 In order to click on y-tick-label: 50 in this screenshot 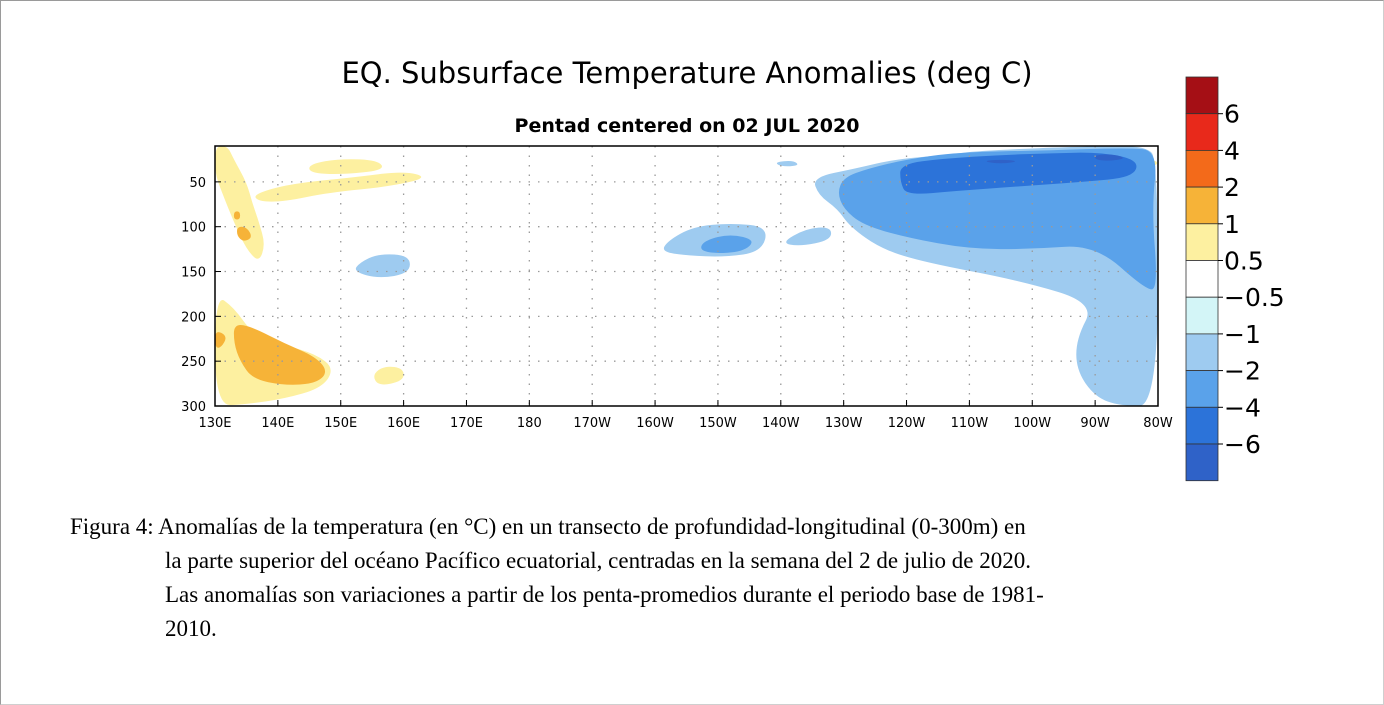, I will do `click(197, 183)`.